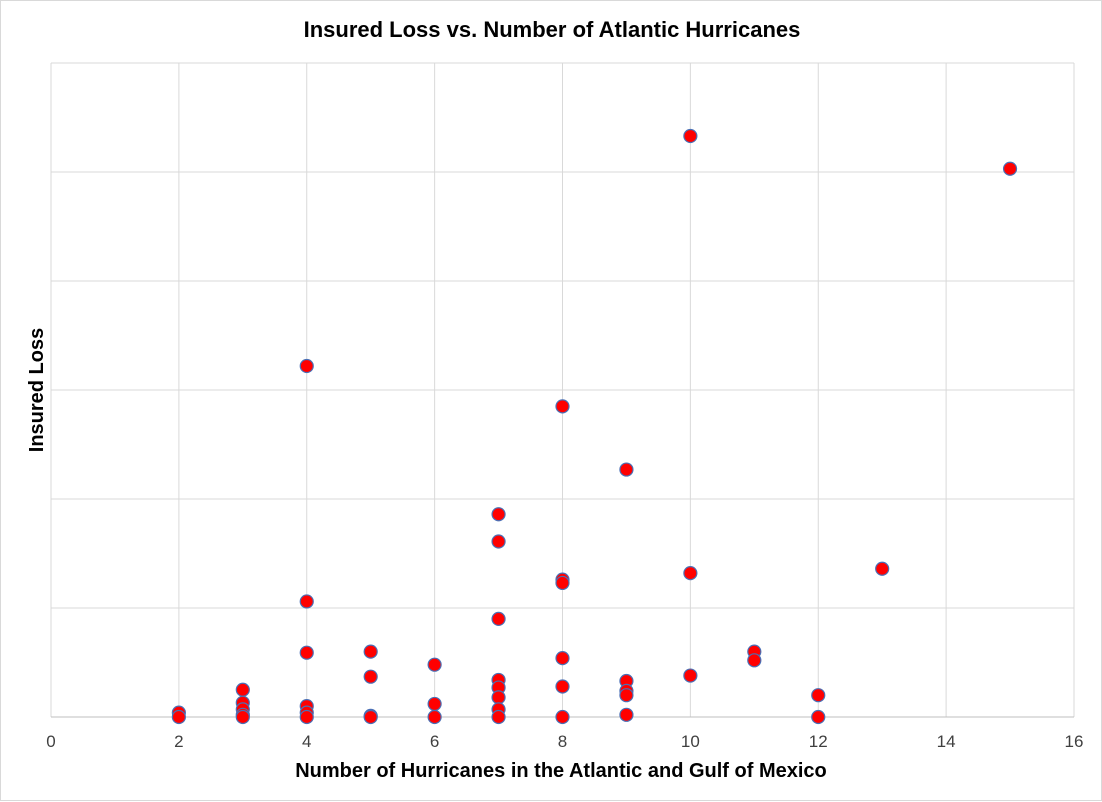 The image size is (1102, 802). I want to click on x-tick-label: 4, so click(306, 741).